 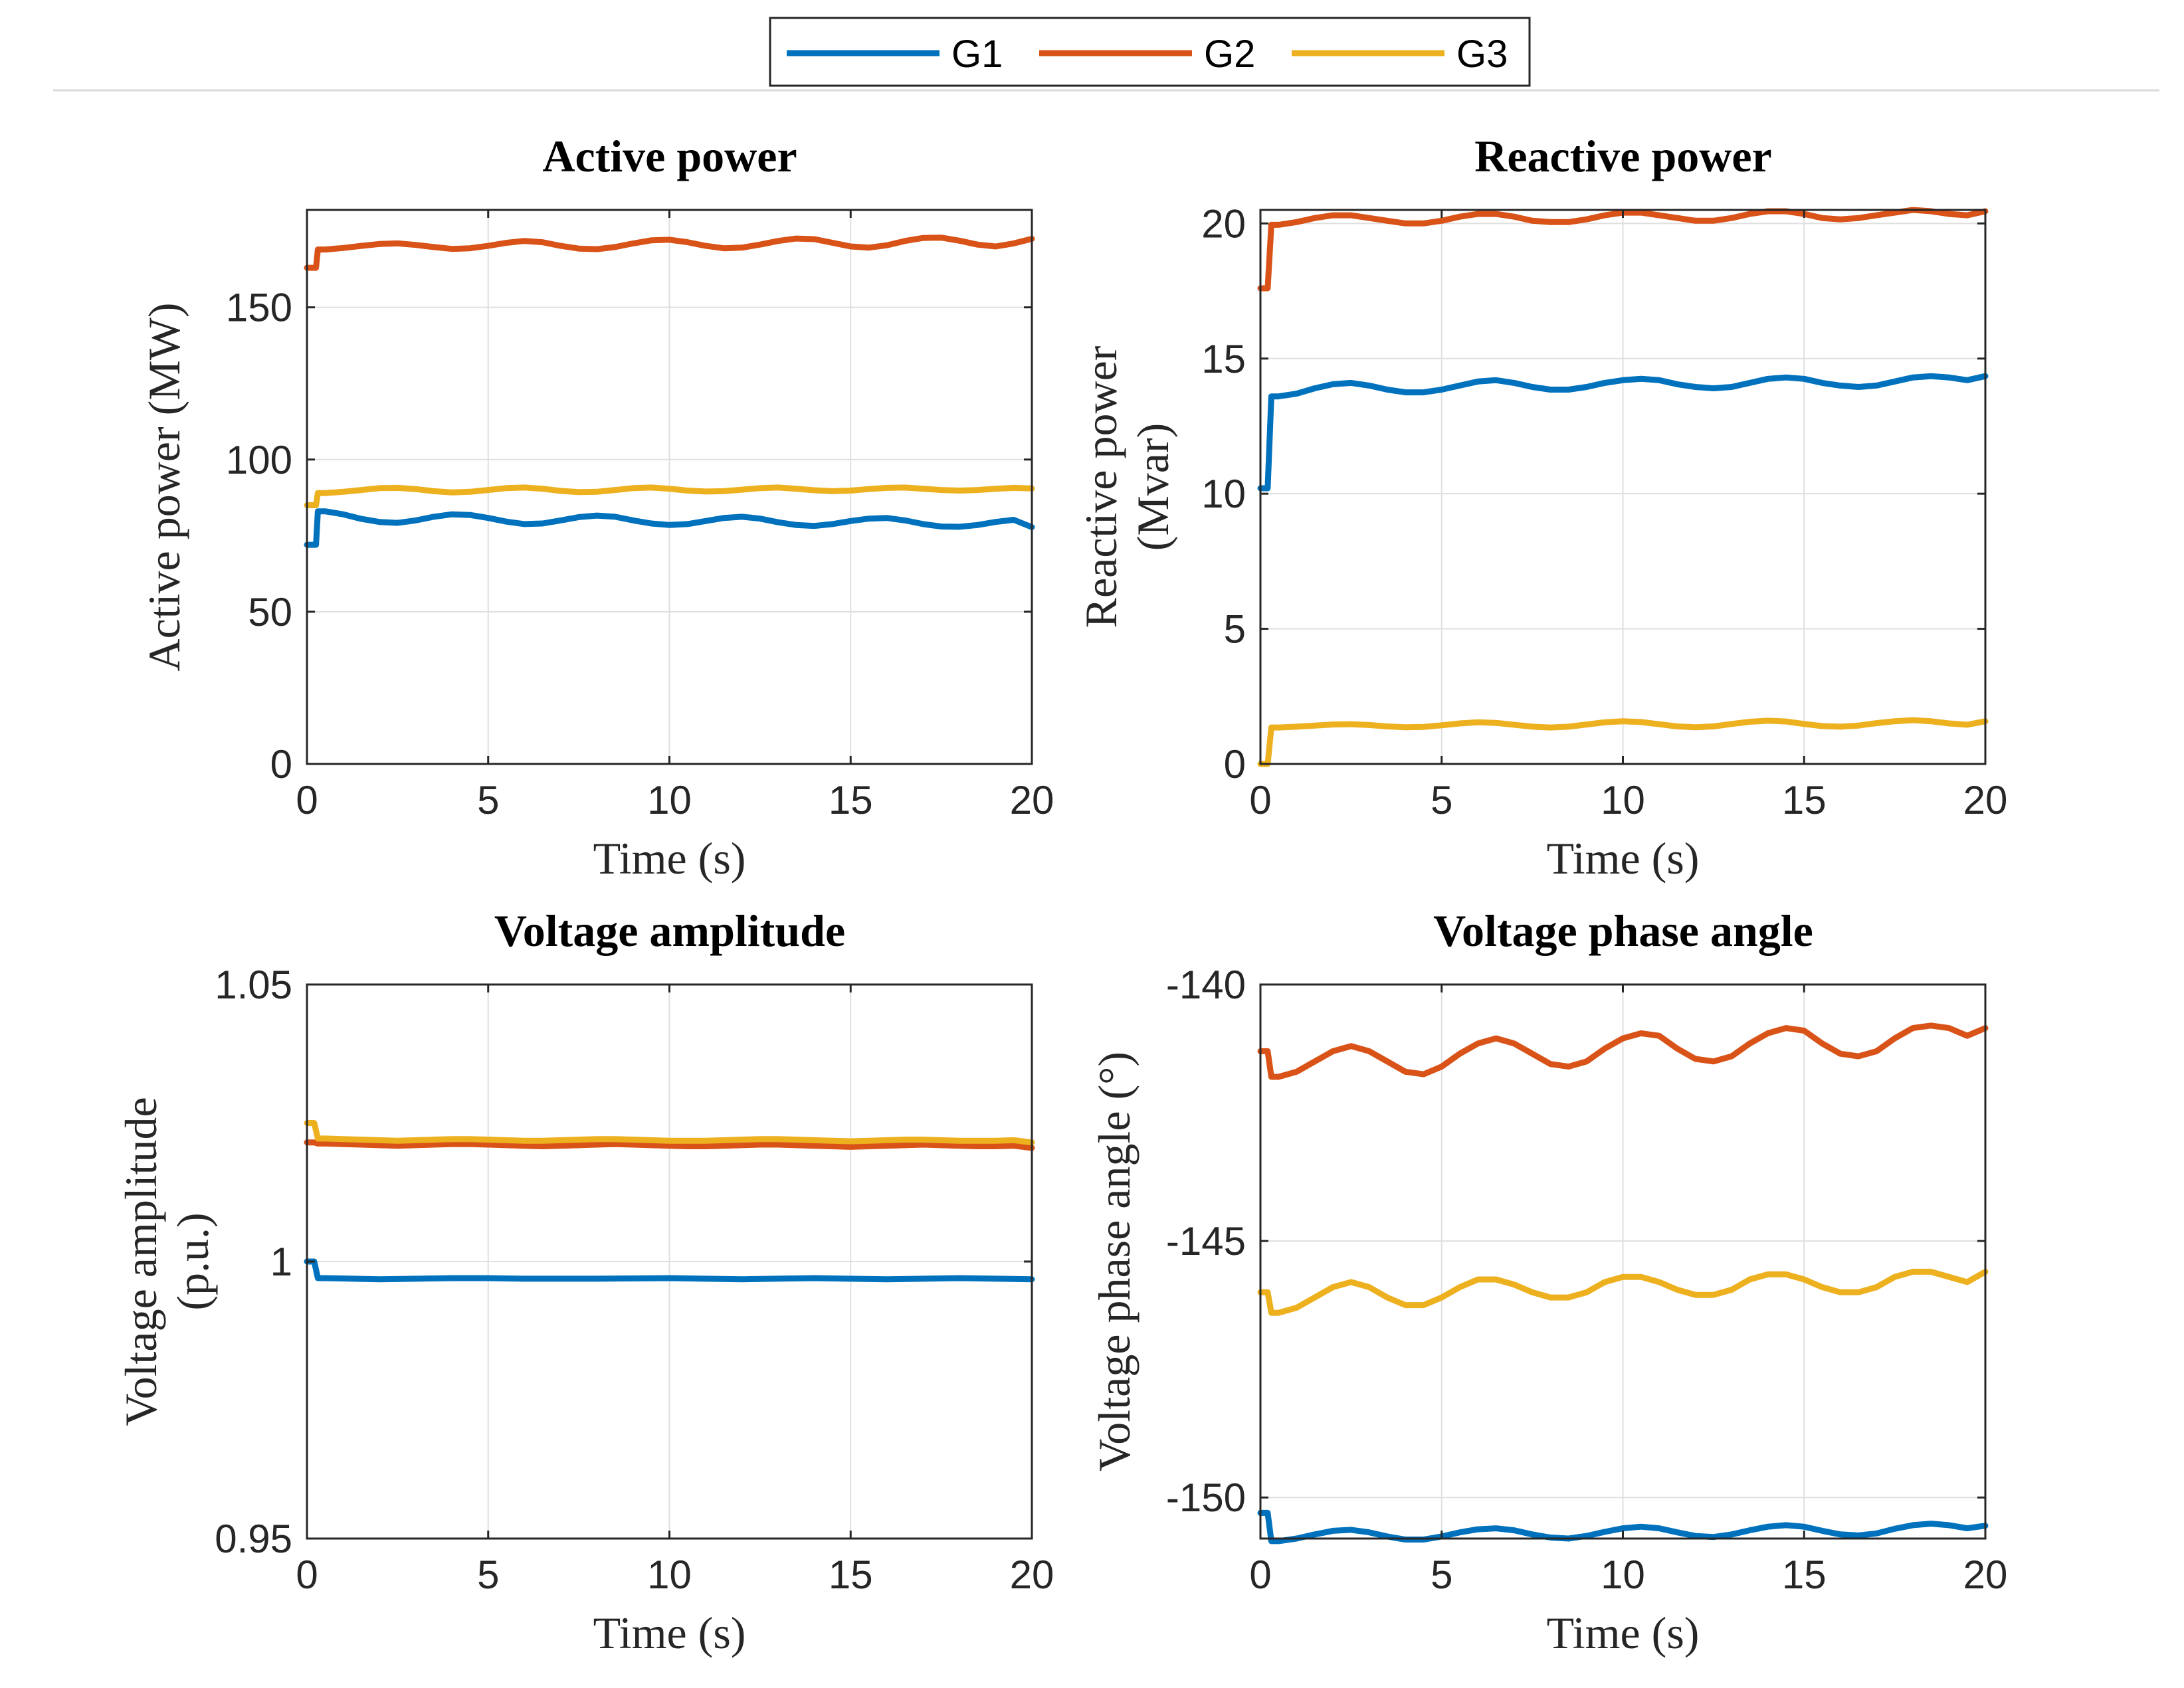 What do you see at coordinates (851, 800) in the screenshot?
I see `active-power-x-tick-label: 15` at bounding box center [851, 800].